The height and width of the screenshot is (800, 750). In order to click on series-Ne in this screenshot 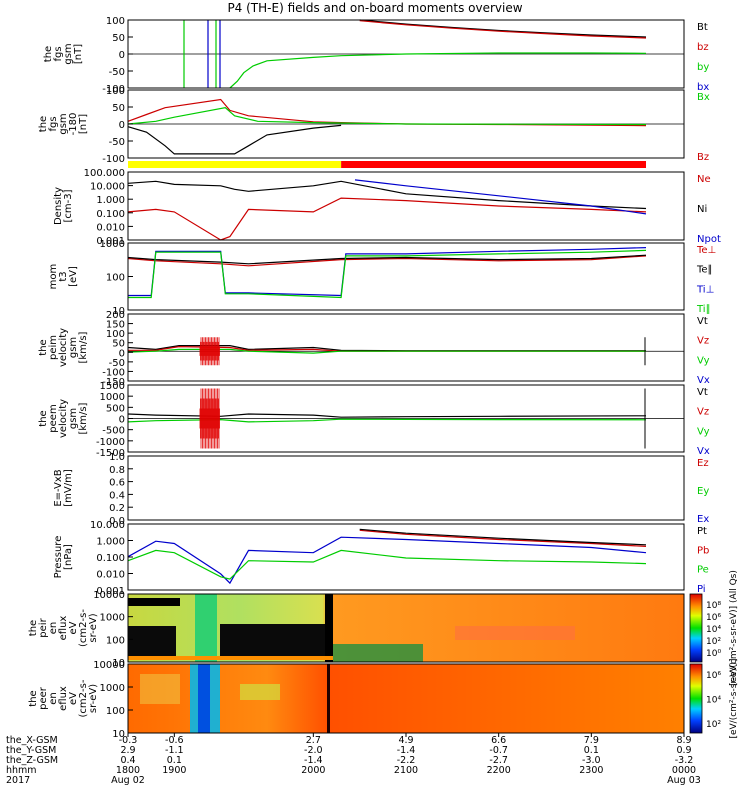, I will do `click(387, 219)`.